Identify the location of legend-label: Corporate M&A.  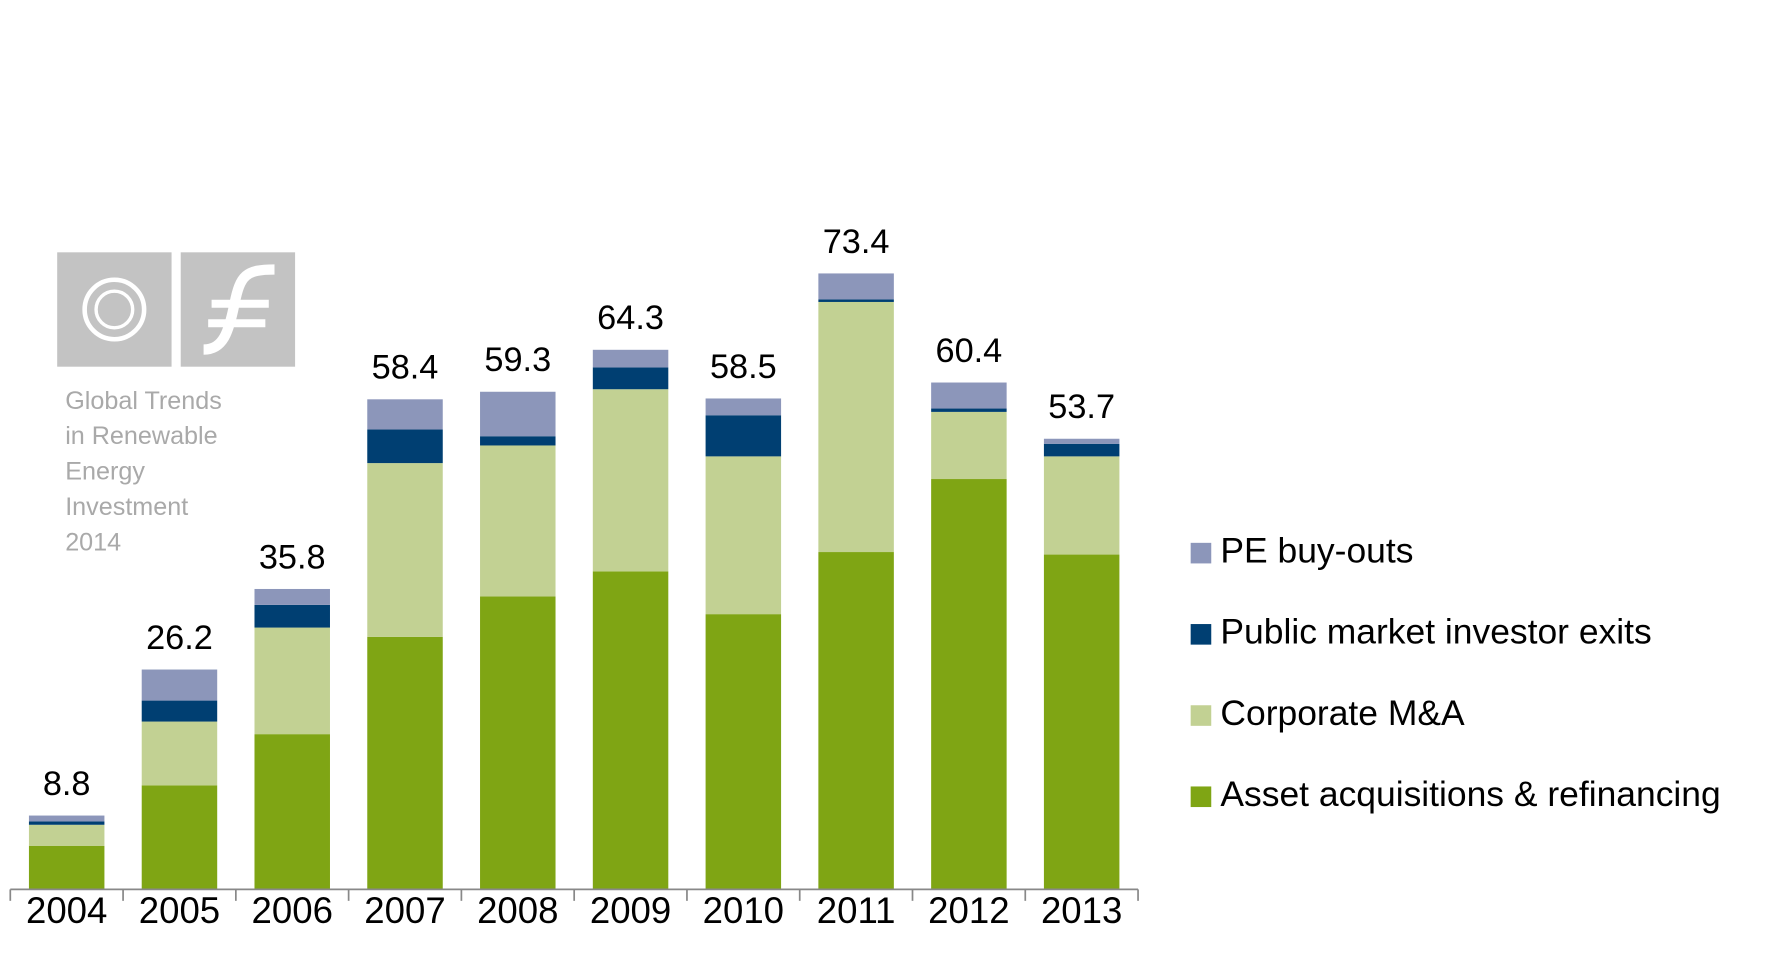
(1342, 713).